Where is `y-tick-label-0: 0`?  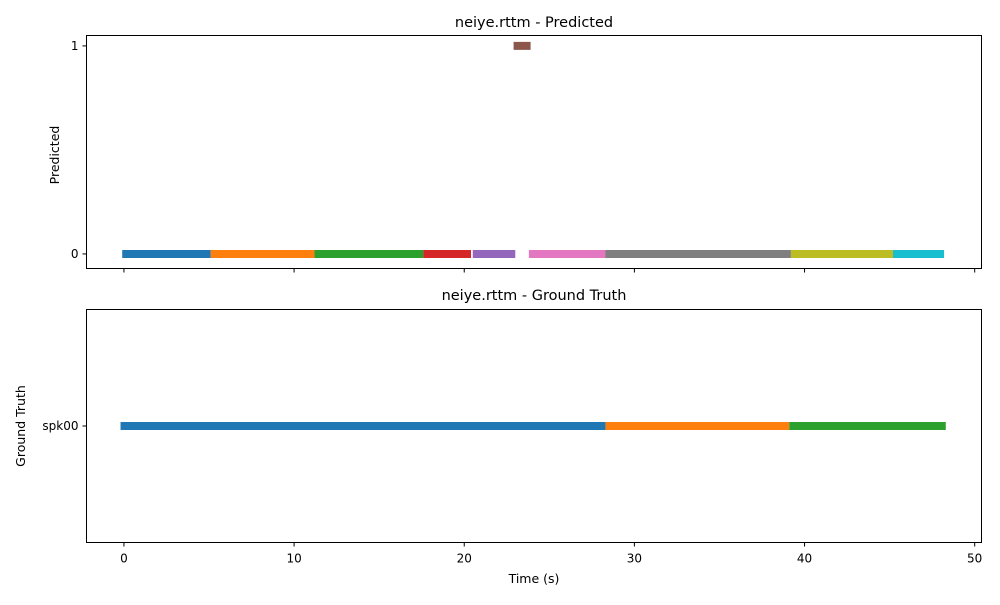 y-tick-label-0: 0 is located at coordinates (75, 254).